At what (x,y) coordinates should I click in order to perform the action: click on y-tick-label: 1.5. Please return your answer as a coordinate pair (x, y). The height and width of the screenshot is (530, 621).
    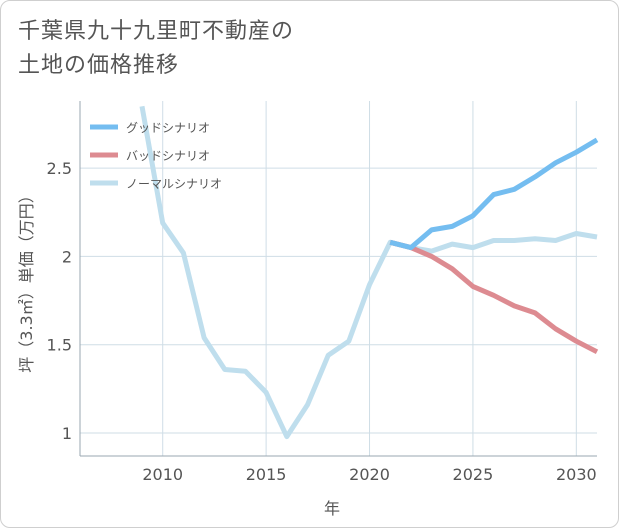
    Looking at the image, I should click on (59, 345).